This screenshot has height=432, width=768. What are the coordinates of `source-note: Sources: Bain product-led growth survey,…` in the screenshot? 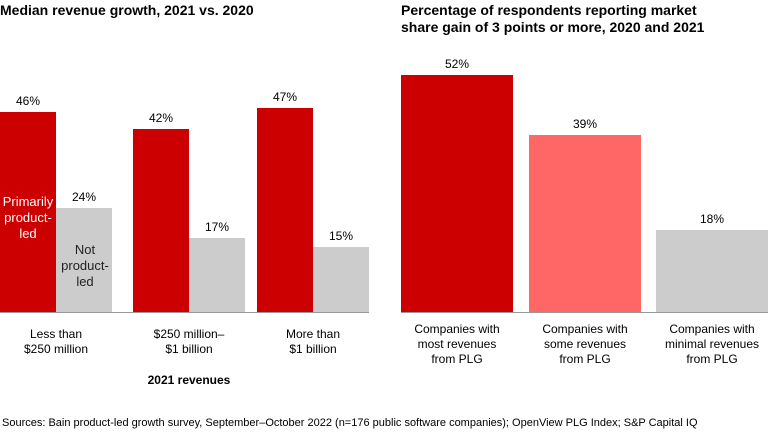 It's located at (350, 423).